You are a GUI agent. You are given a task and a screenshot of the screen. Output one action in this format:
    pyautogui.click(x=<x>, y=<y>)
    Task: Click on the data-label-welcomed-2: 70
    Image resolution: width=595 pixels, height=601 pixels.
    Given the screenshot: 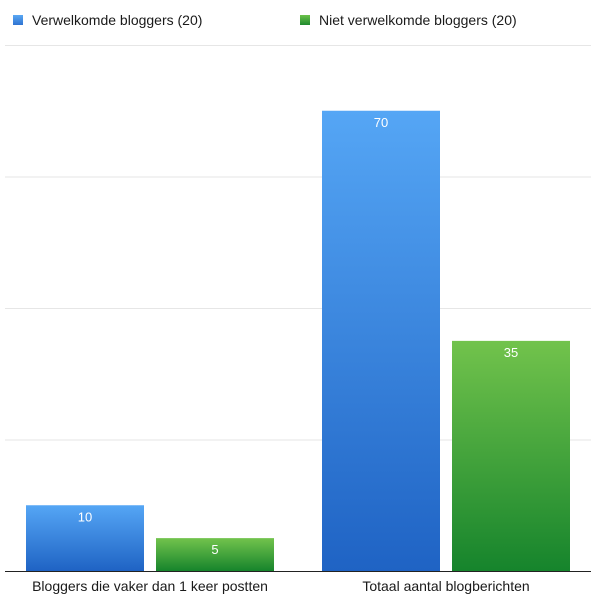 What is the action you would take?
    pyautogui.click(x=381, y=122)
    